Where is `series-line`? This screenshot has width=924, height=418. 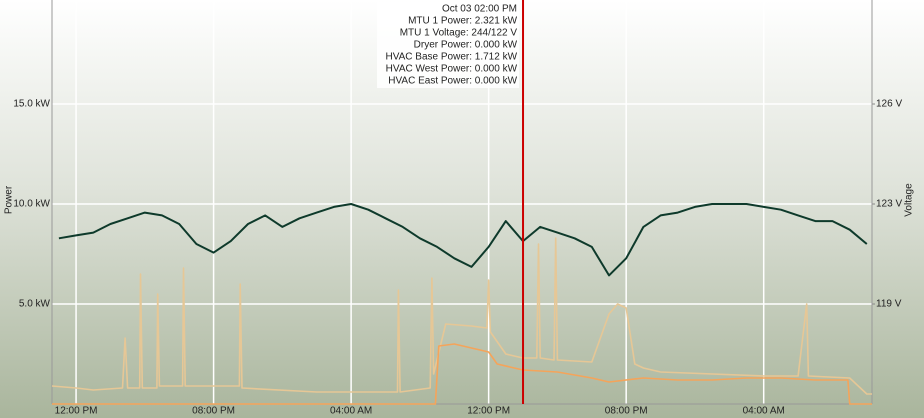 series-line is located at coordinates (462, 374).